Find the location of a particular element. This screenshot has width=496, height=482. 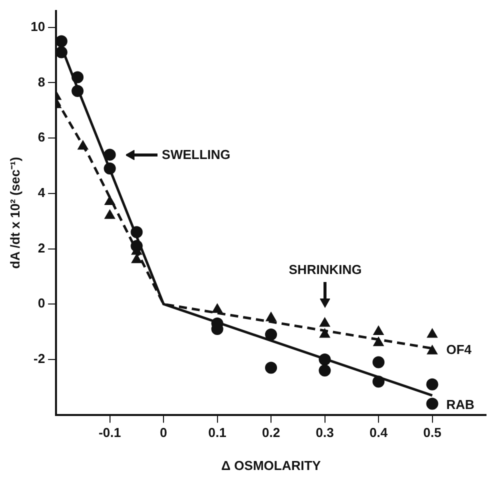

x-tick-label: 0.5 is located at coordinates (432, 432).